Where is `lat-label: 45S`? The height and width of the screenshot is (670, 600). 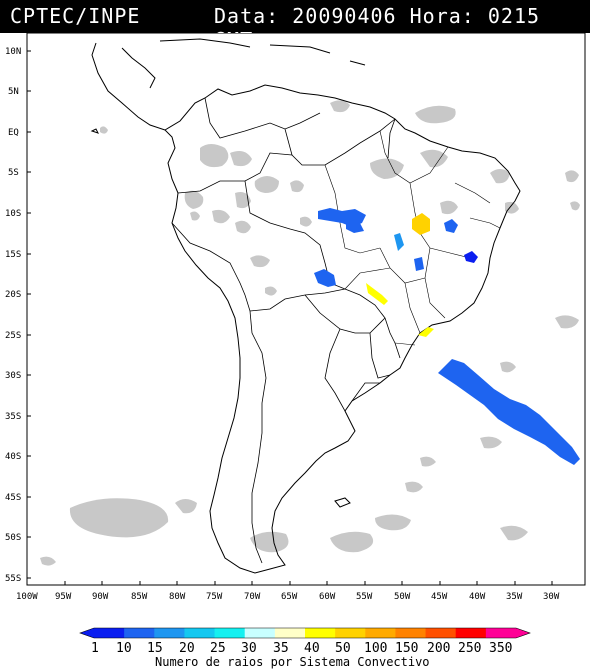
lat-label: 45S is located at coordinates (13, 498).